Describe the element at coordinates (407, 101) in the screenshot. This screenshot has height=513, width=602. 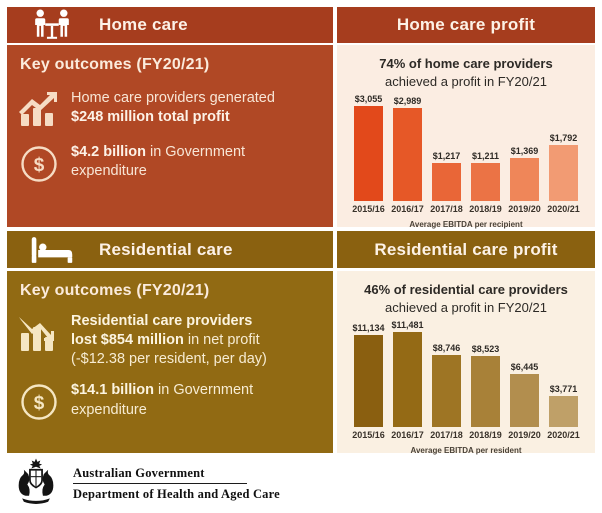
I see `bar-value-label: $2,989` at that location.